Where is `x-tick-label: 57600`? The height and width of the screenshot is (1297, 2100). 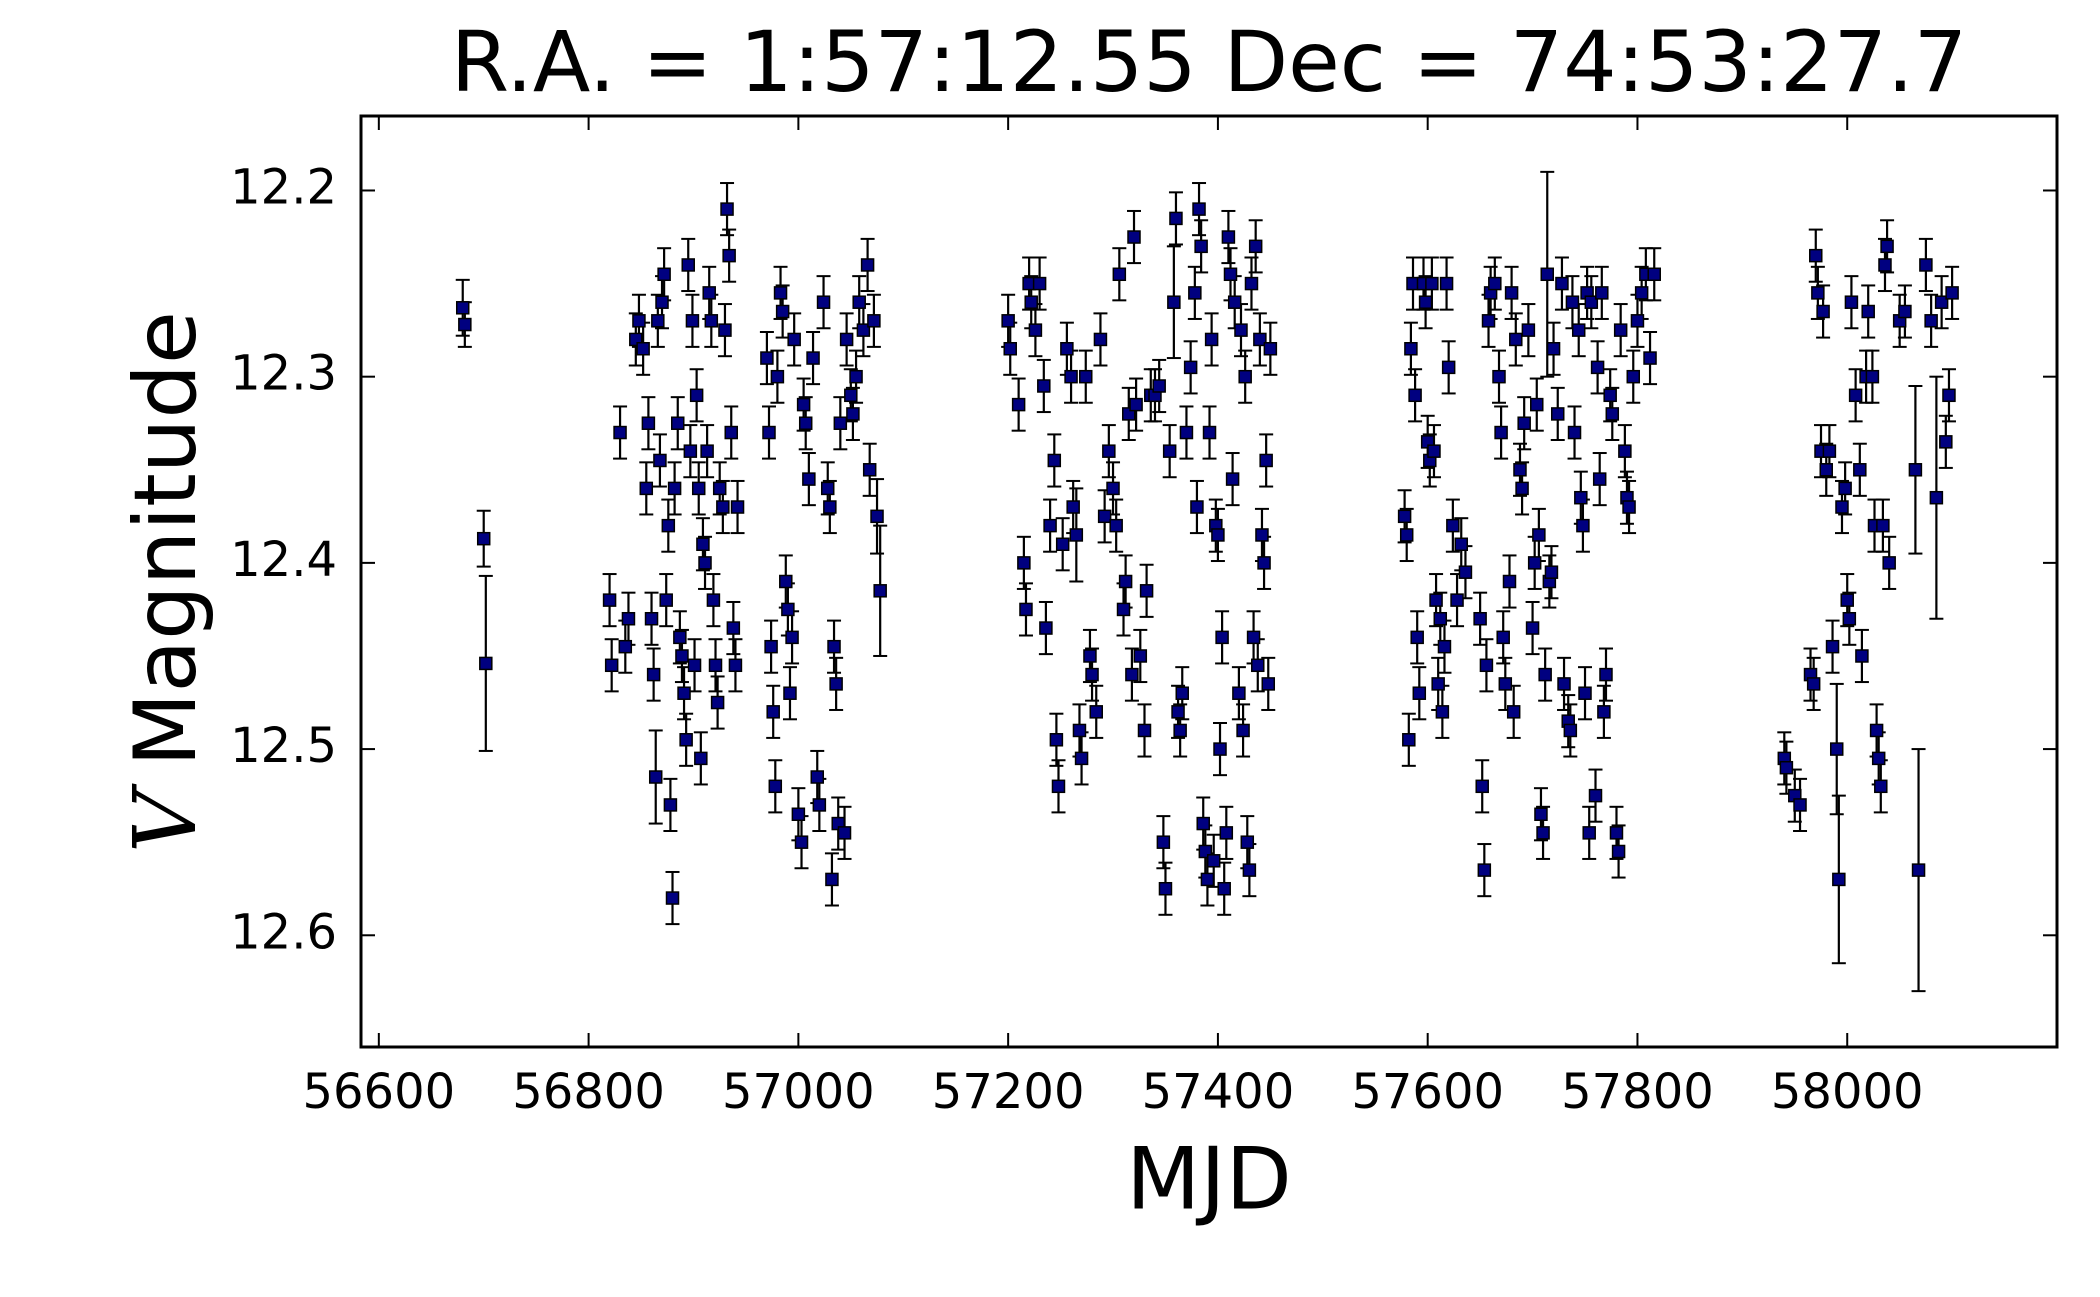 x-tick-label: 57600 is located at coordinates (1427, 1092).